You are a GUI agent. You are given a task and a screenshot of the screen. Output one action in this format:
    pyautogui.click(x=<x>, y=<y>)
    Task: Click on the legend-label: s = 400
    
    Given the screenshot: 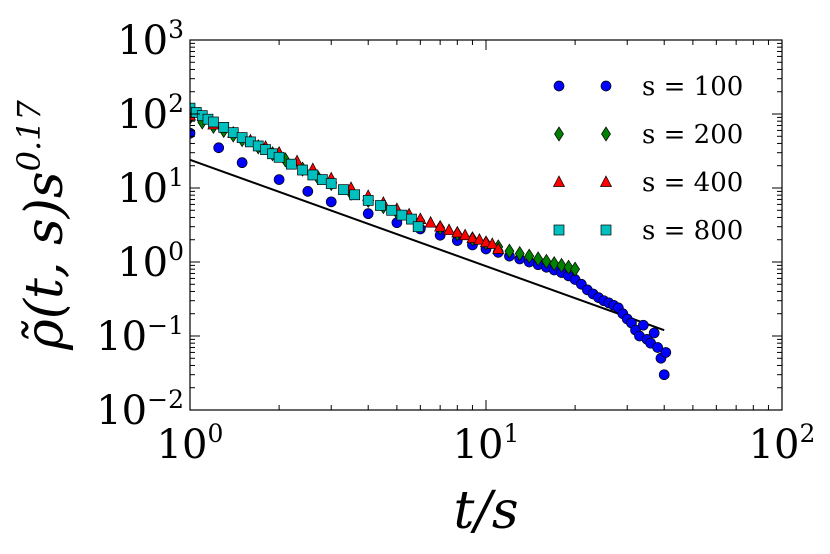 What is the action you would take?
    pyautogui.click(x=692, y=183)
    